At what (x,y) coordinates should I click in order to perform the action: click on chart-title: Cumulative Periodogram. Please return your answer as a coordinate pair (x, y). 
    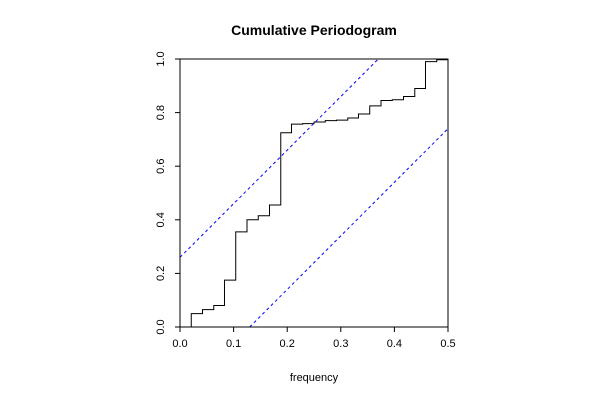
    Looking at the image, I should click on (314, 30).